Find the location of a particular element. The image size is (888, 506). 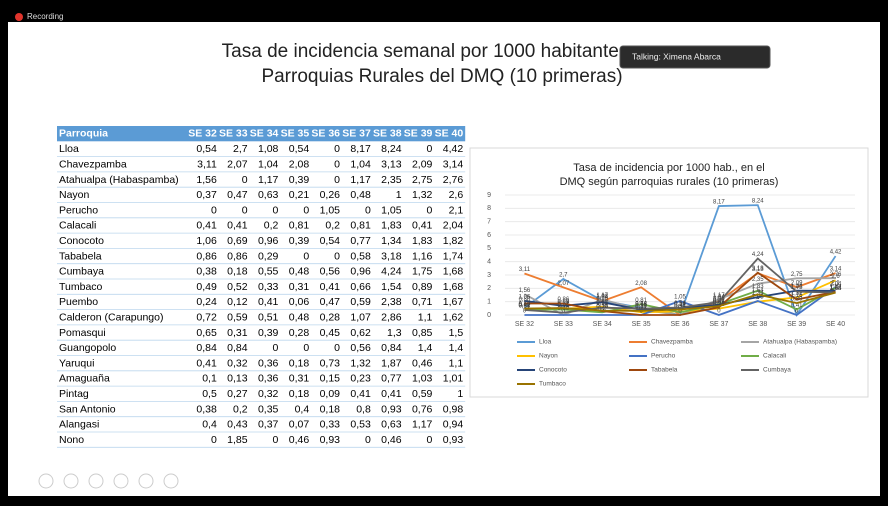

cell: 1,56 is located at coordinates (206, 180).